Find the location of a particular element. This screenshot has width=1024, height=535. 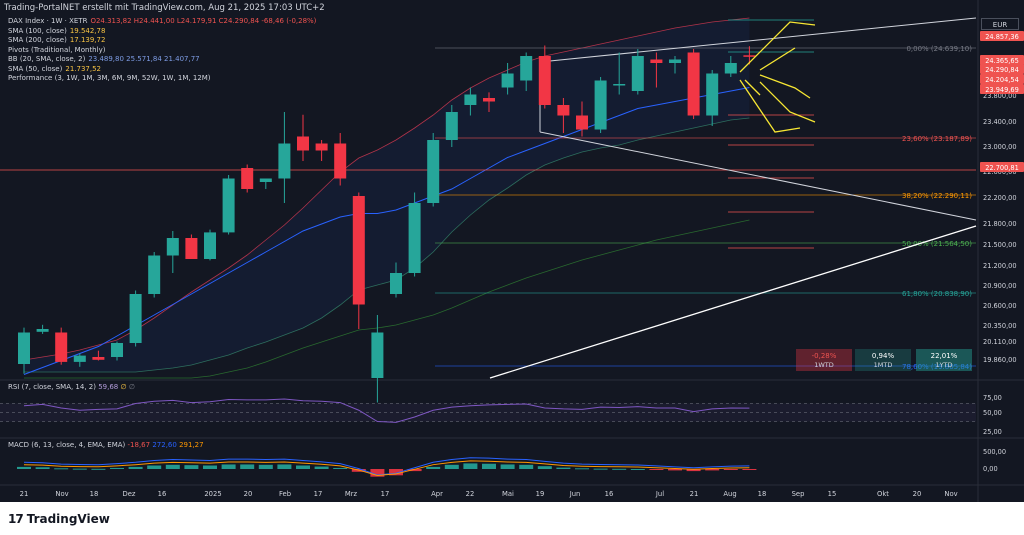

trend-line-support is located at coordinates (733, 302).